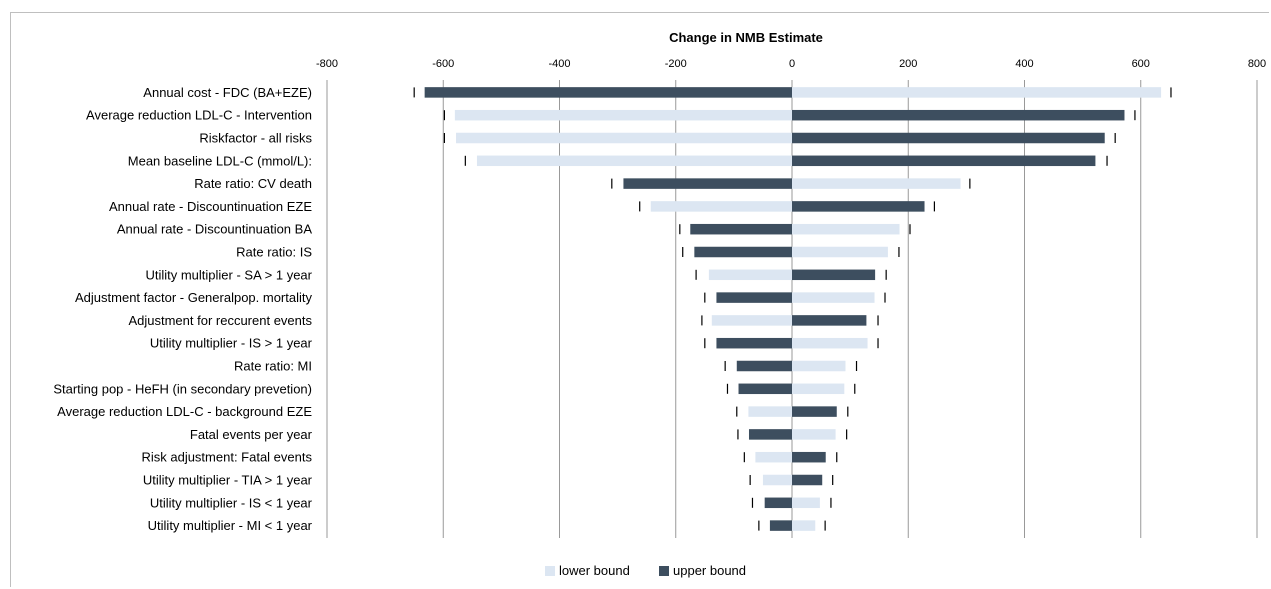 The width and height of the screenshot is (1271, 589). Describe the element at coordinates (220, 160) in the screenshot. I see `category-label: Mean baseline LDL-C (mmol/L):` at that location.